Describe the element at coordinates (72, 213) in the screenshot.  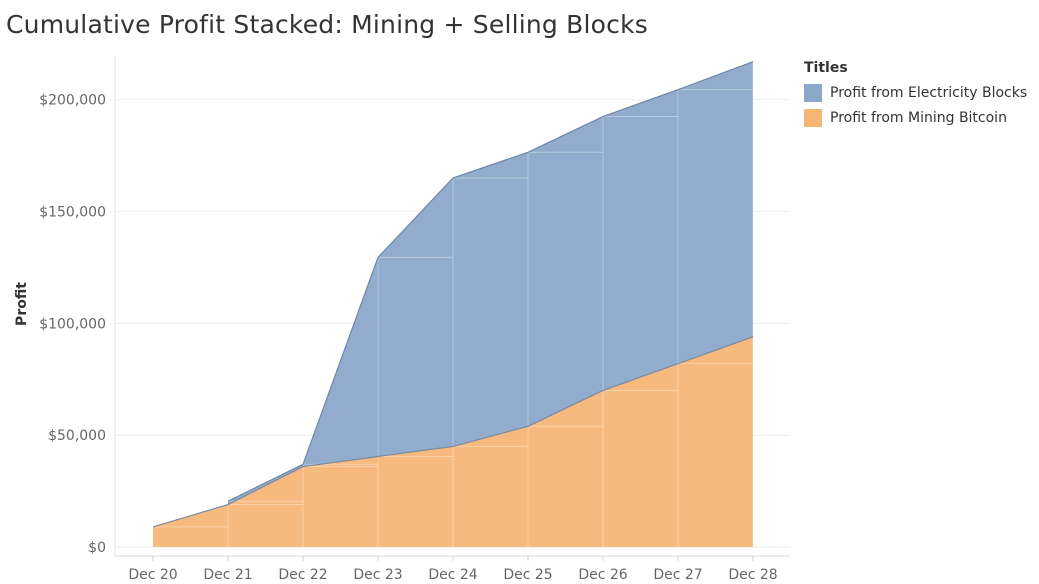
I see `y-tick-label: $150,000` at that location.